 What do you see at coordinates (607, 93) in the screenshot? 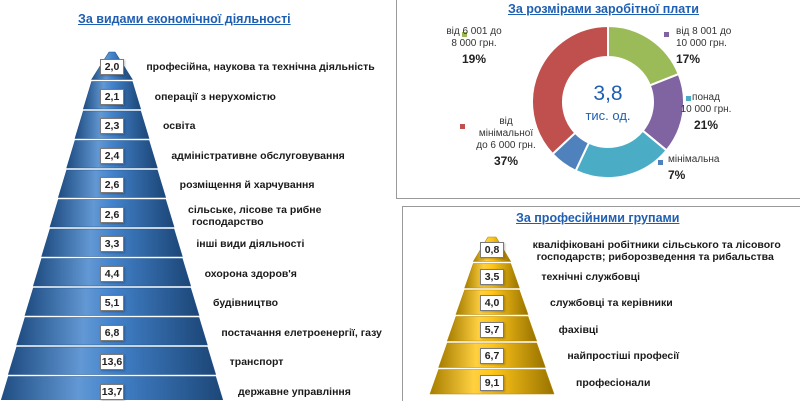
I see `salary-center-value: 3,8` at bounding box center [607, 93].